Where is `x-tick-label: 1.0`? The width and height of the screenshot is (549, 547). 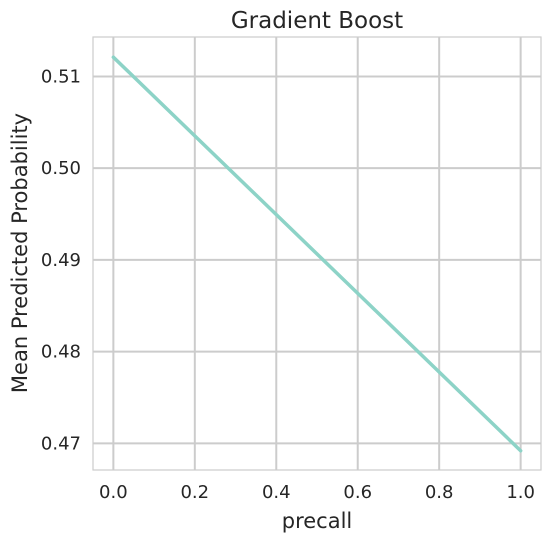 x-tick-label: 1.0 is located at coordinates (520, 492).